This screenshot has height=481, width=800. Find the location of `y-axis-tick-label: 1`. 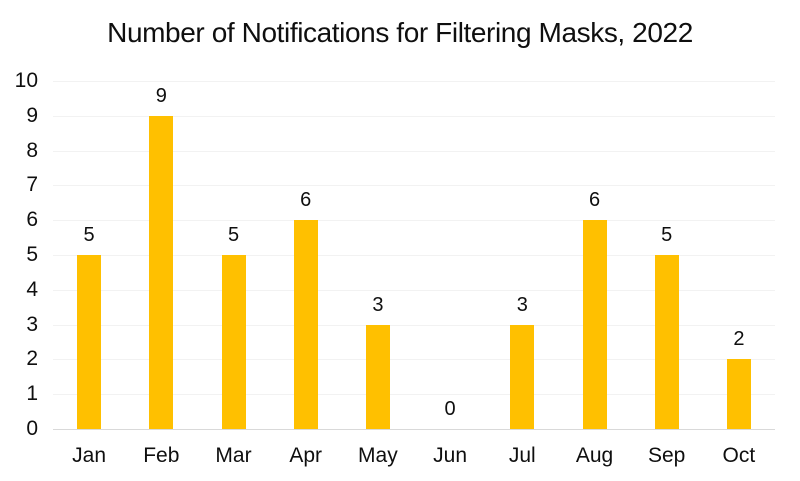

y-axis-tick-label: 1 is located at coordinates (32, 394).